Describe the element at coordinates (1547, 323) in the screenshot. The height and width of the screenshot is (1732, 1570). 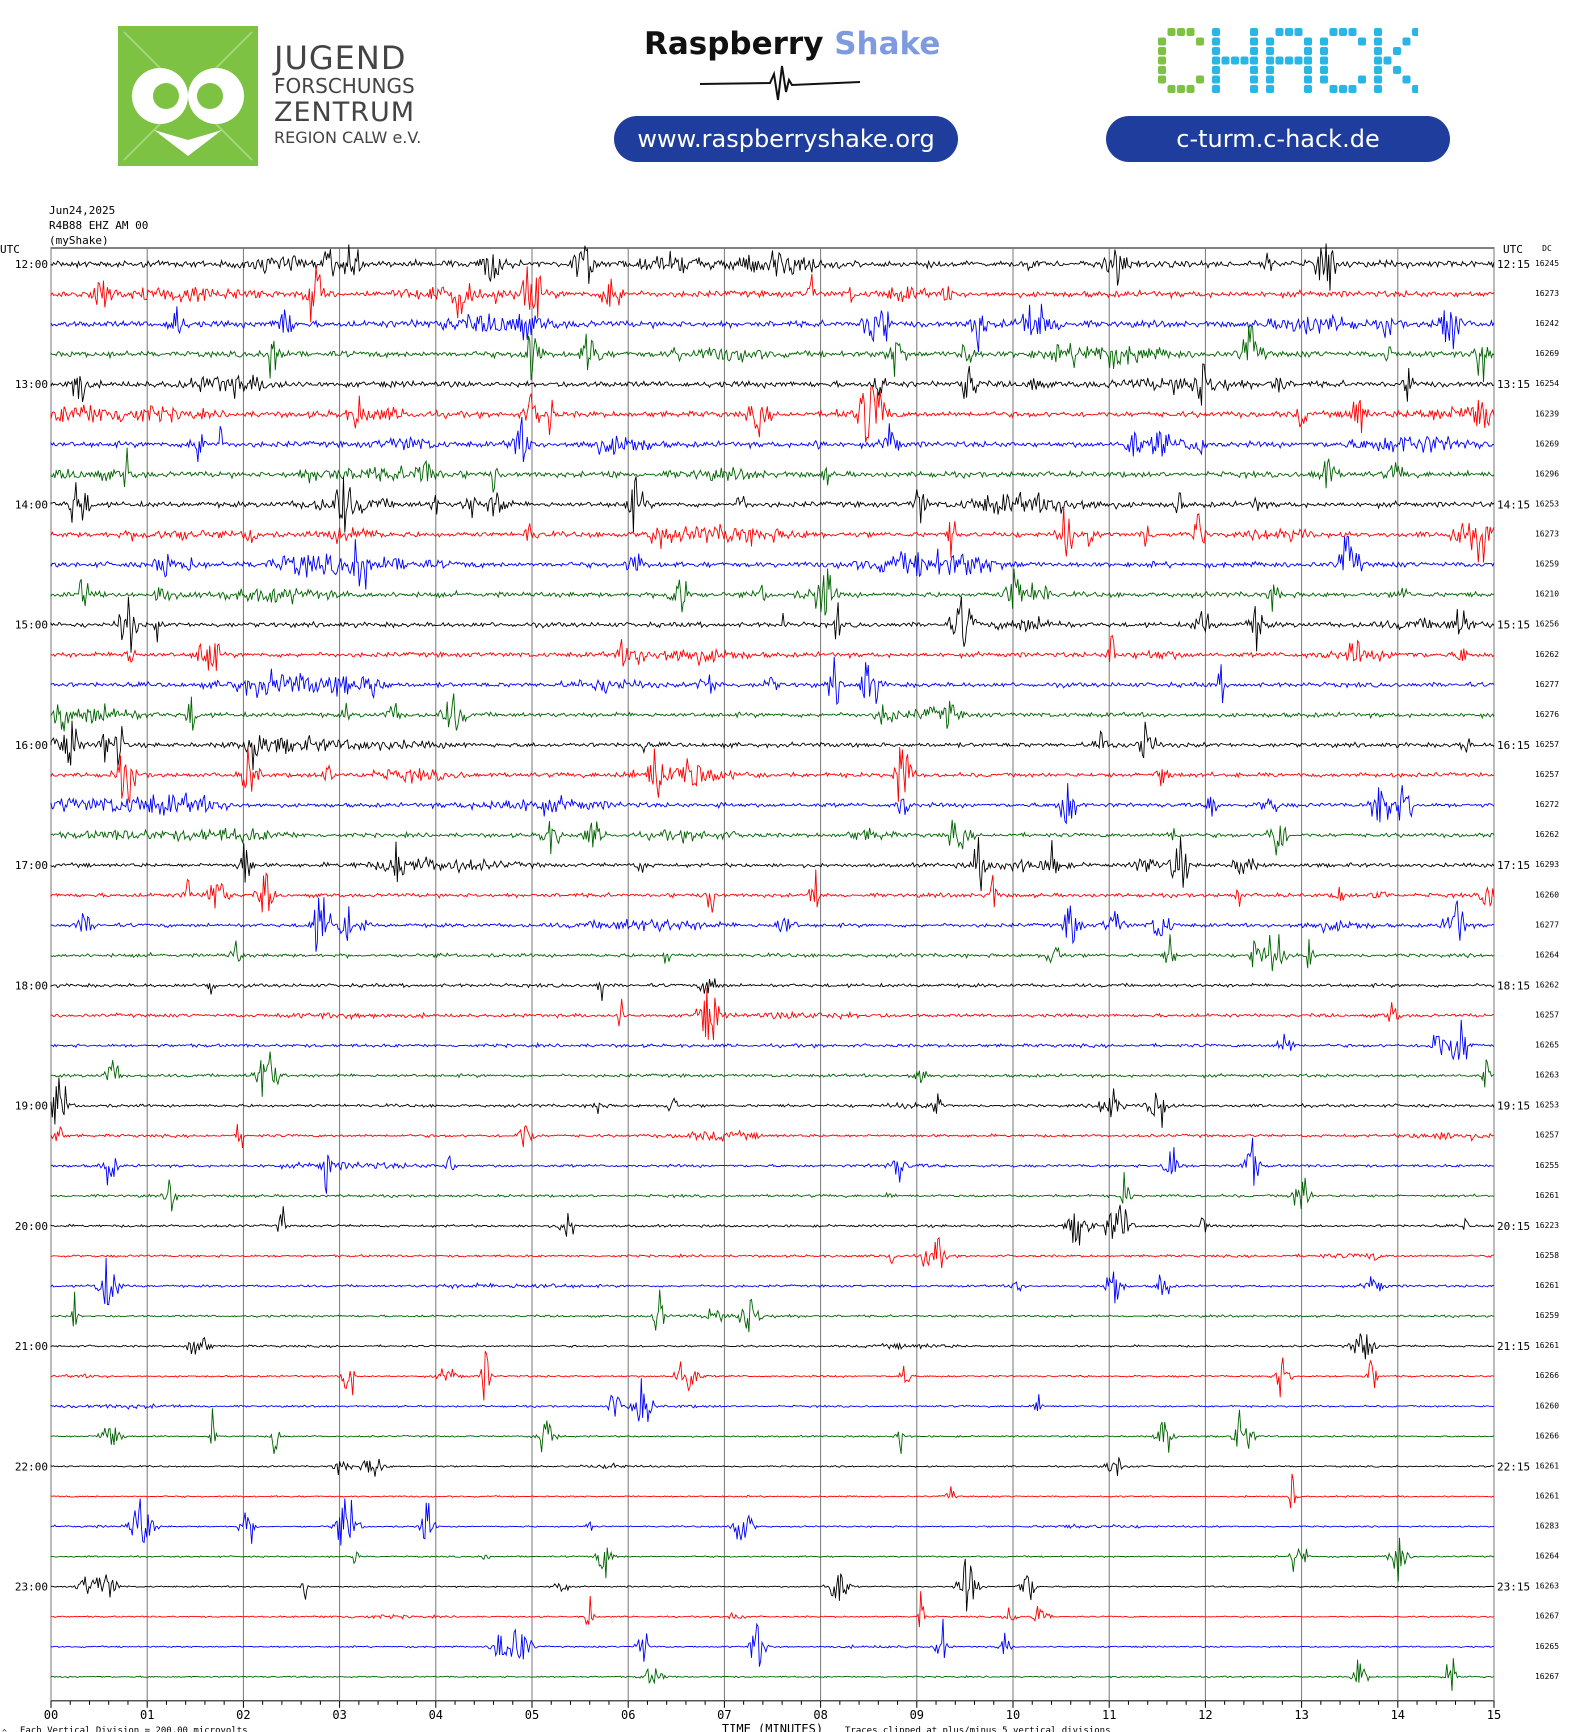
I see `dc-offset-label: 16242` at that location.